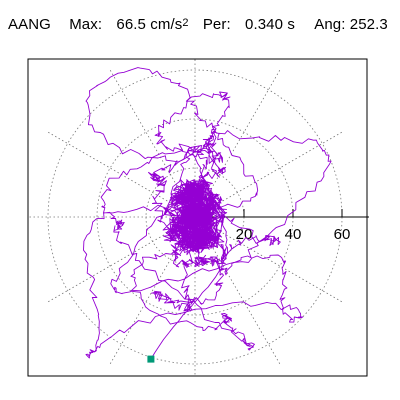 Image resolution: width=400 pixels, height=400 pixels. I want to click on radial-axis: 20 40 60, so click(282, 226).